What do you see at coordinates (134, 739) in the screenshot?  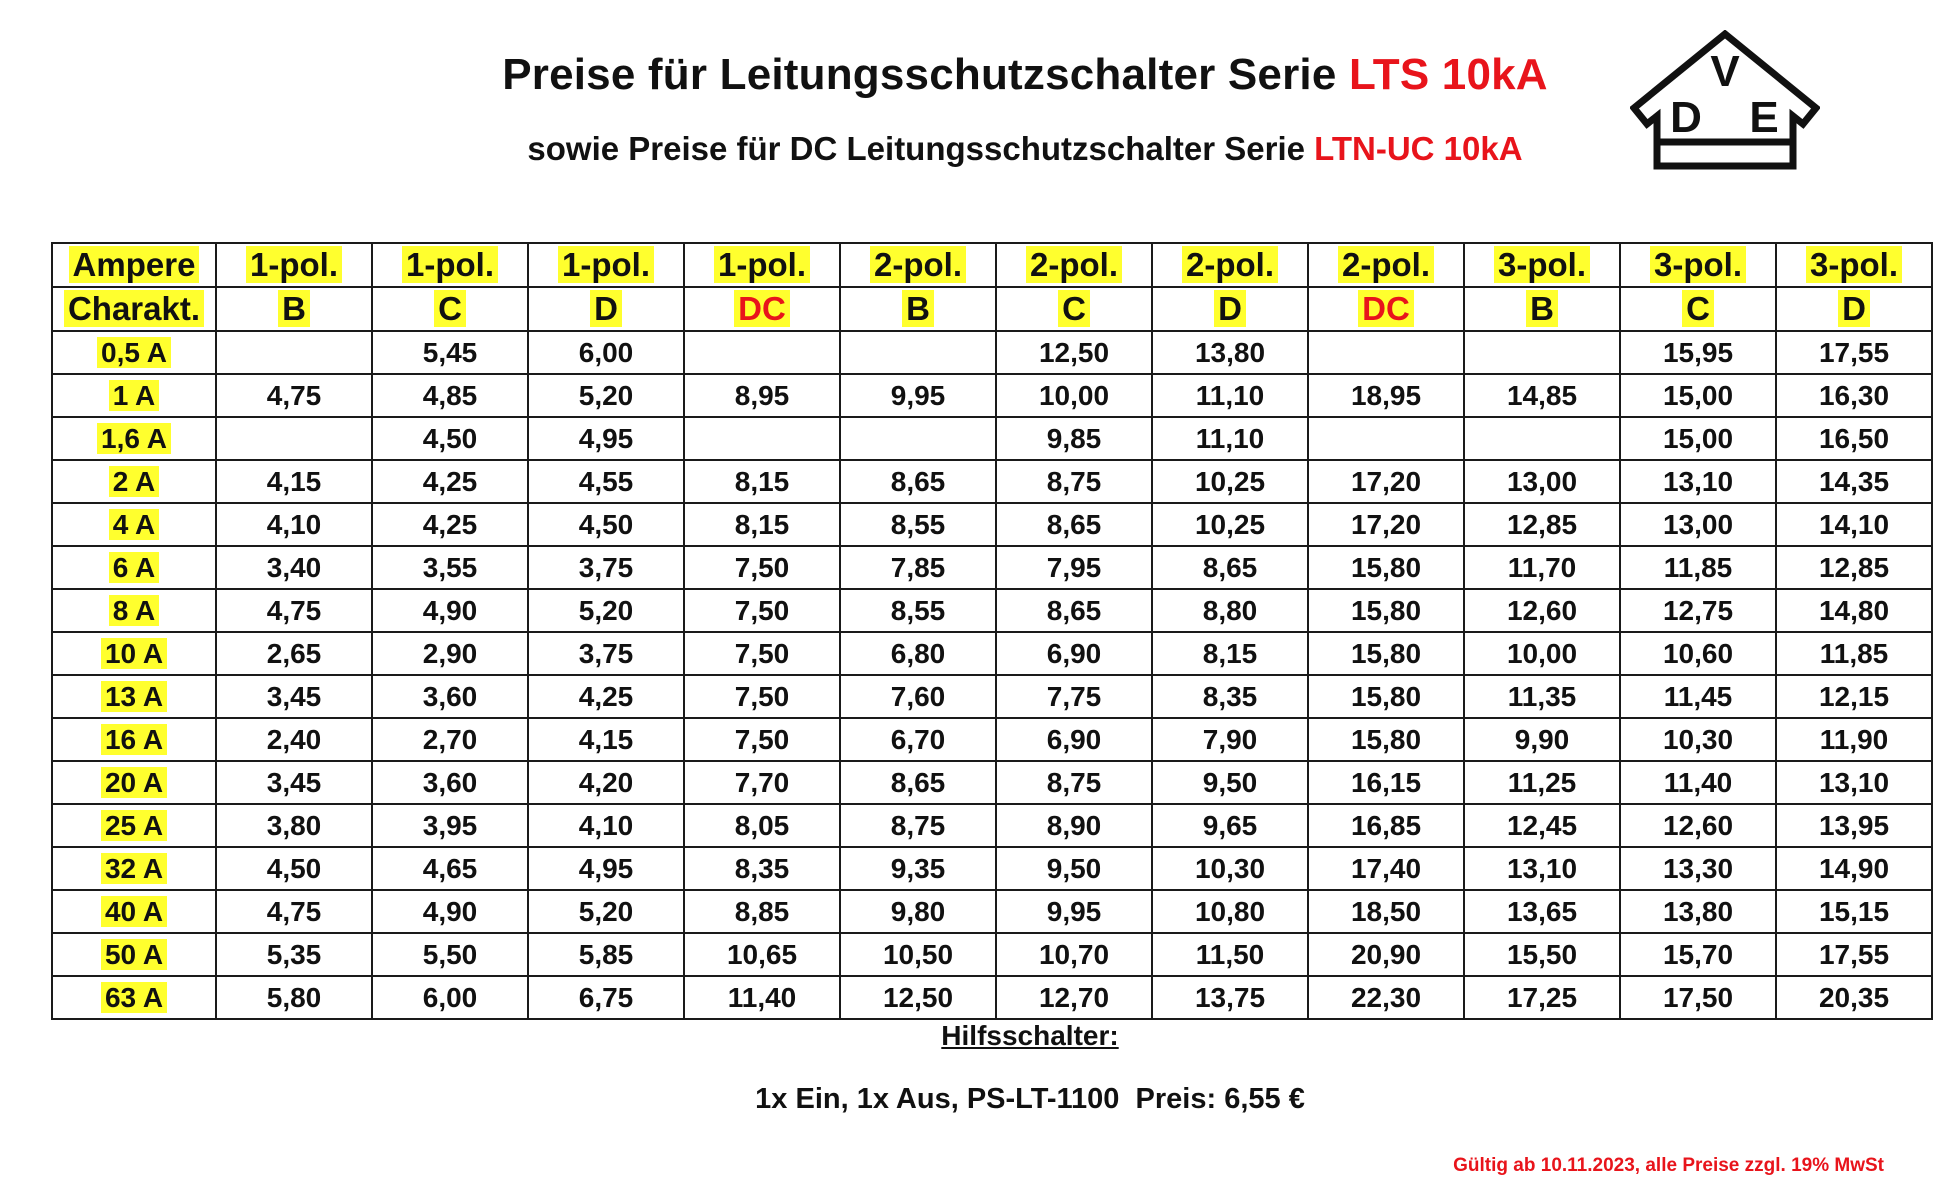 I see `ampere-label: 16 A` at bounding box center [134, 739].